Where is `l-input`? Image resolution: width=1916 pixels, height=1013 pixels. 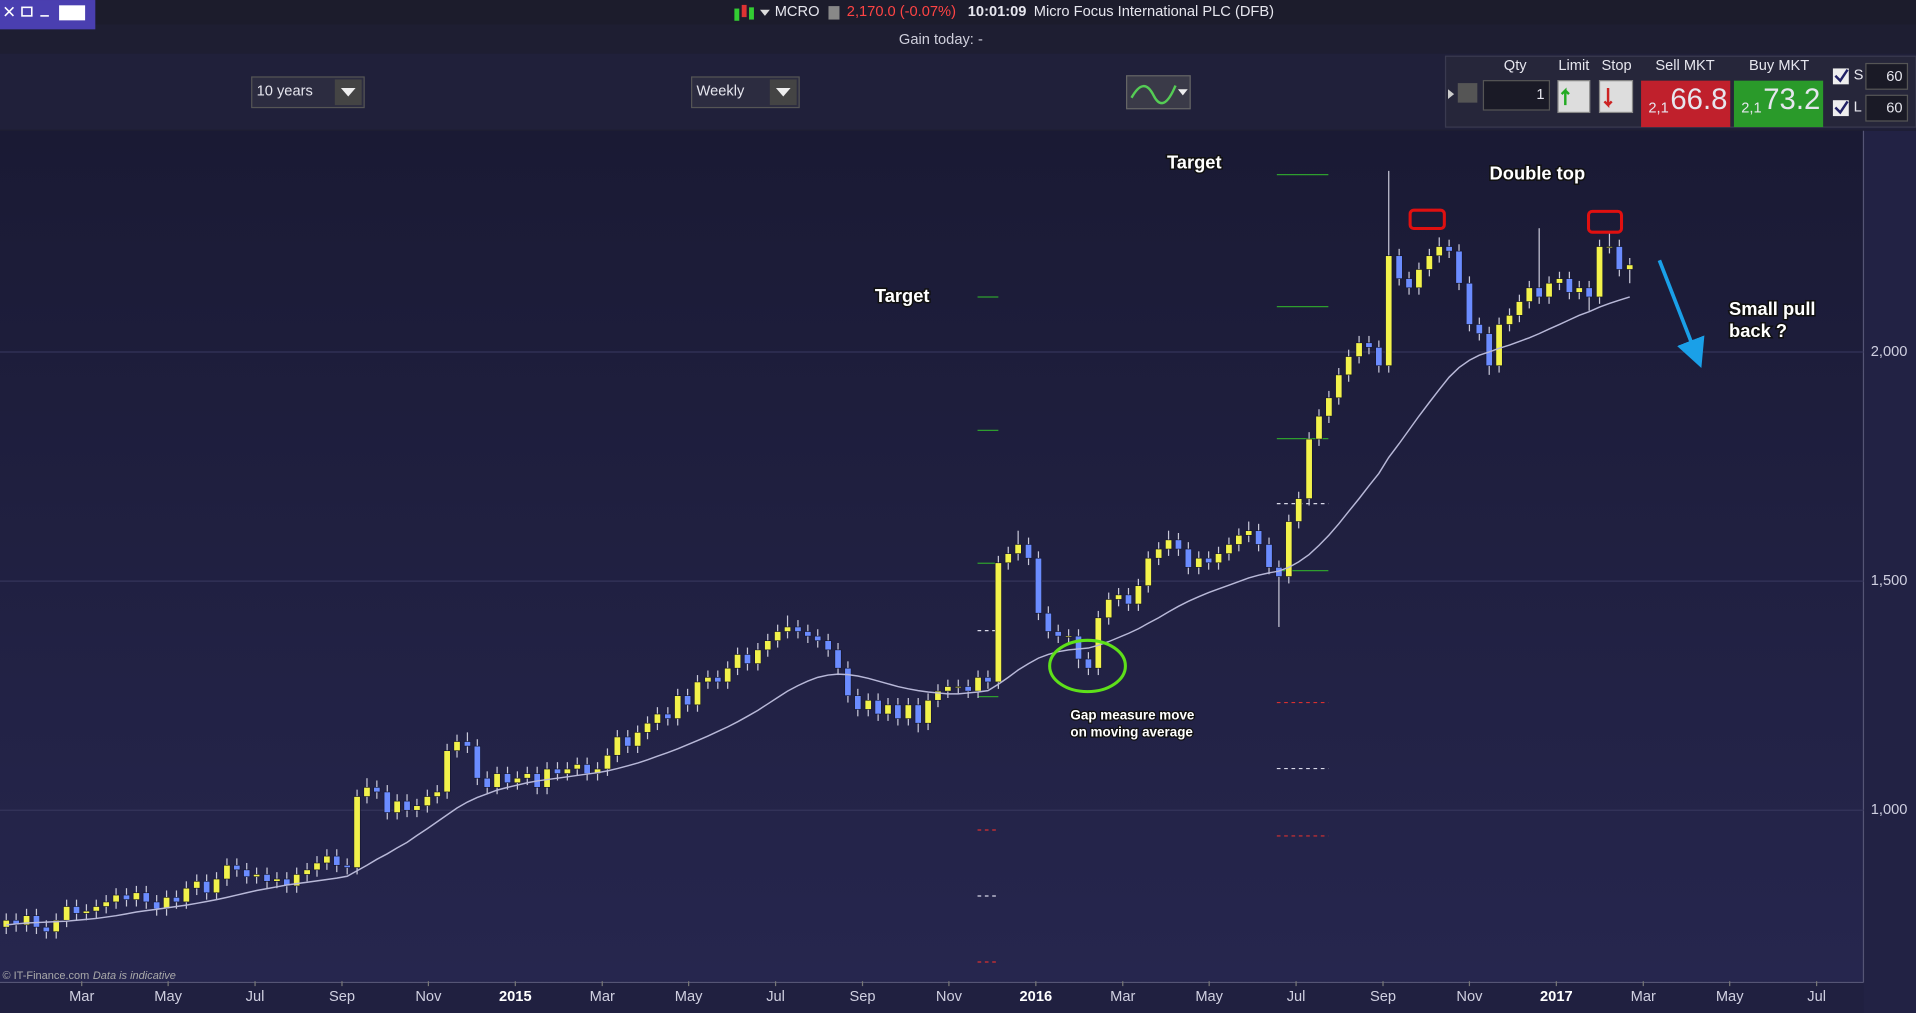 l-input is located at coordinates (1887, 108).